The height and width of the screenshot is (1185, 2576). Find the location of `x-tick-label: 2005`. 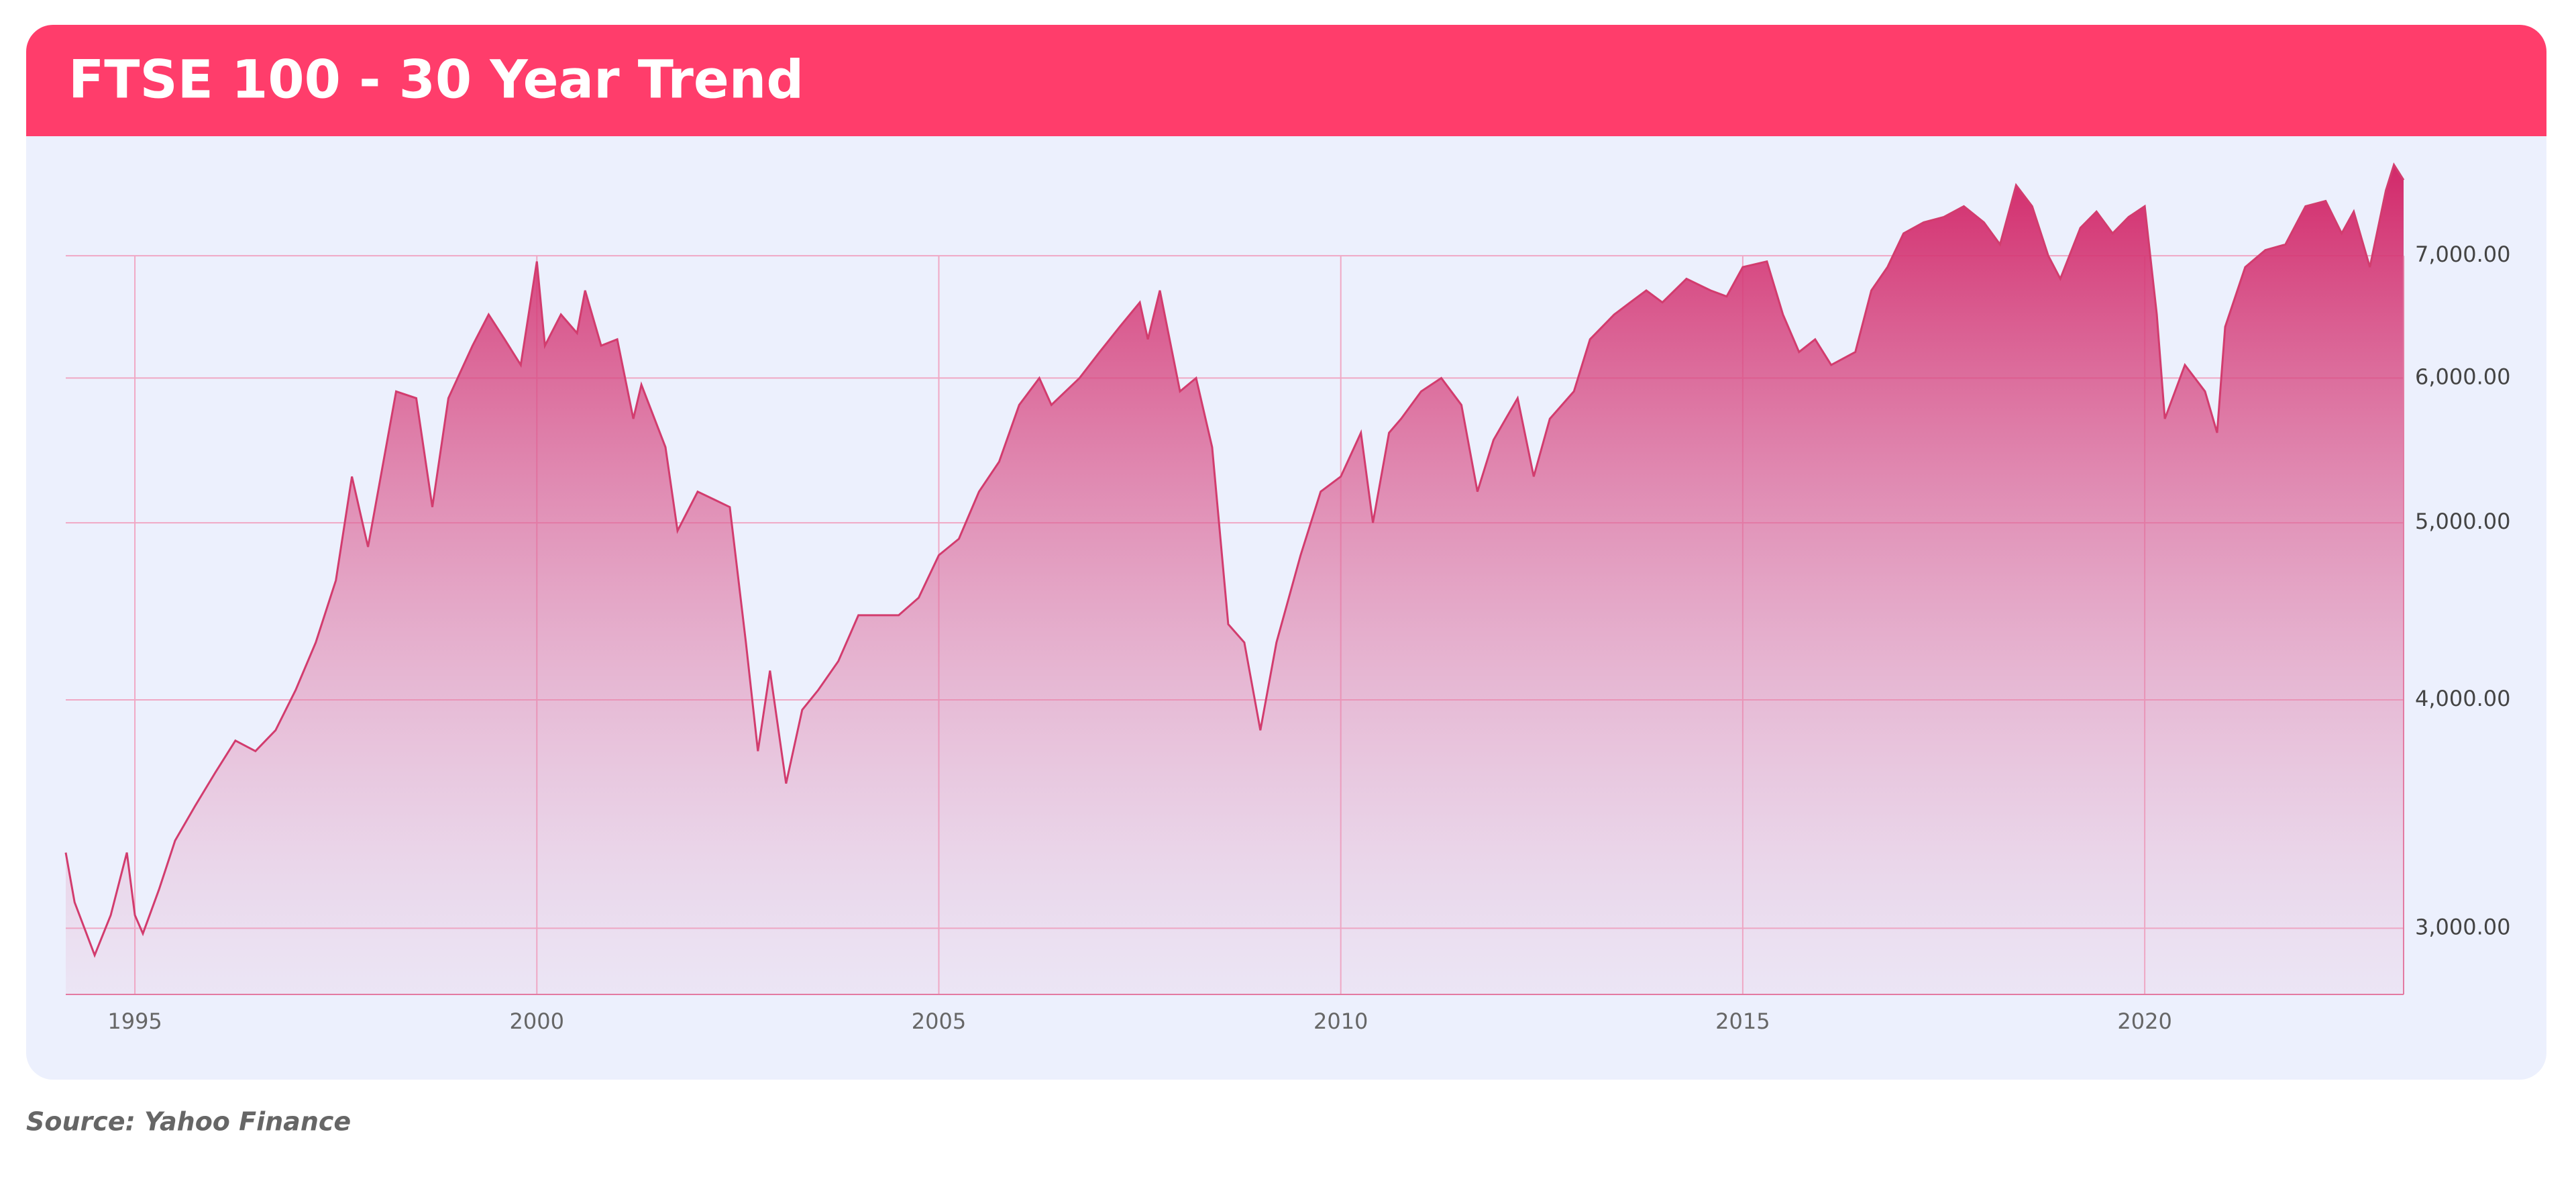

x-tick-label: 2005 is located at coordinates (939, 1022).